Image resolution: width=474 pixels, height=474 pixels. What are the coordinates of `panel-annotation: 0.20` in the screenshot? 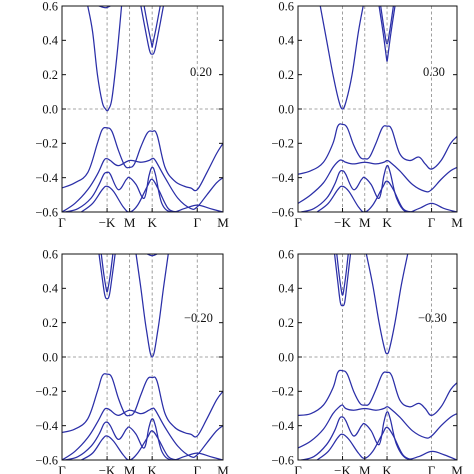 It's located at (201, 72).